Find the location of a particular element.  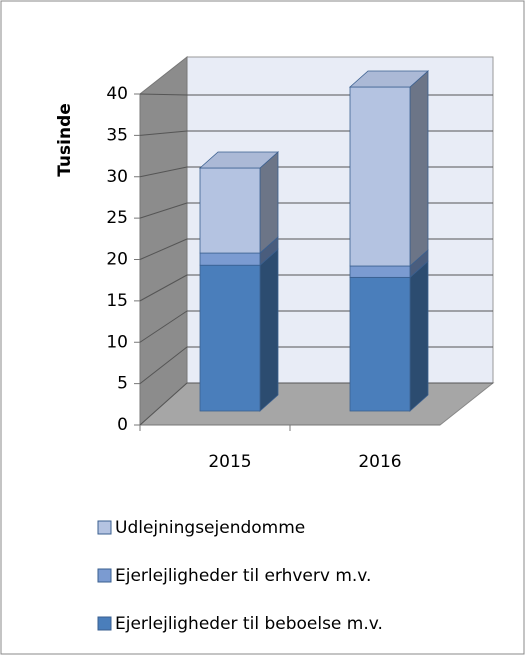

y-tick-label: 10 is located at coordinates (117, 342).